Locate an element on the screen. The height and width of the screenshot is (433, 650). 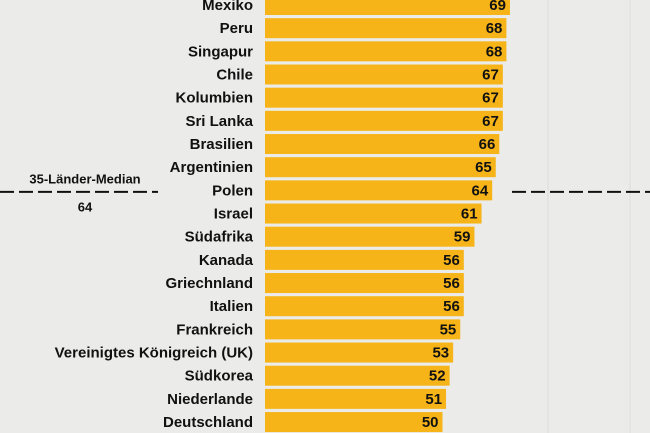
value-label: 64 is located at coordinates (480, 190).